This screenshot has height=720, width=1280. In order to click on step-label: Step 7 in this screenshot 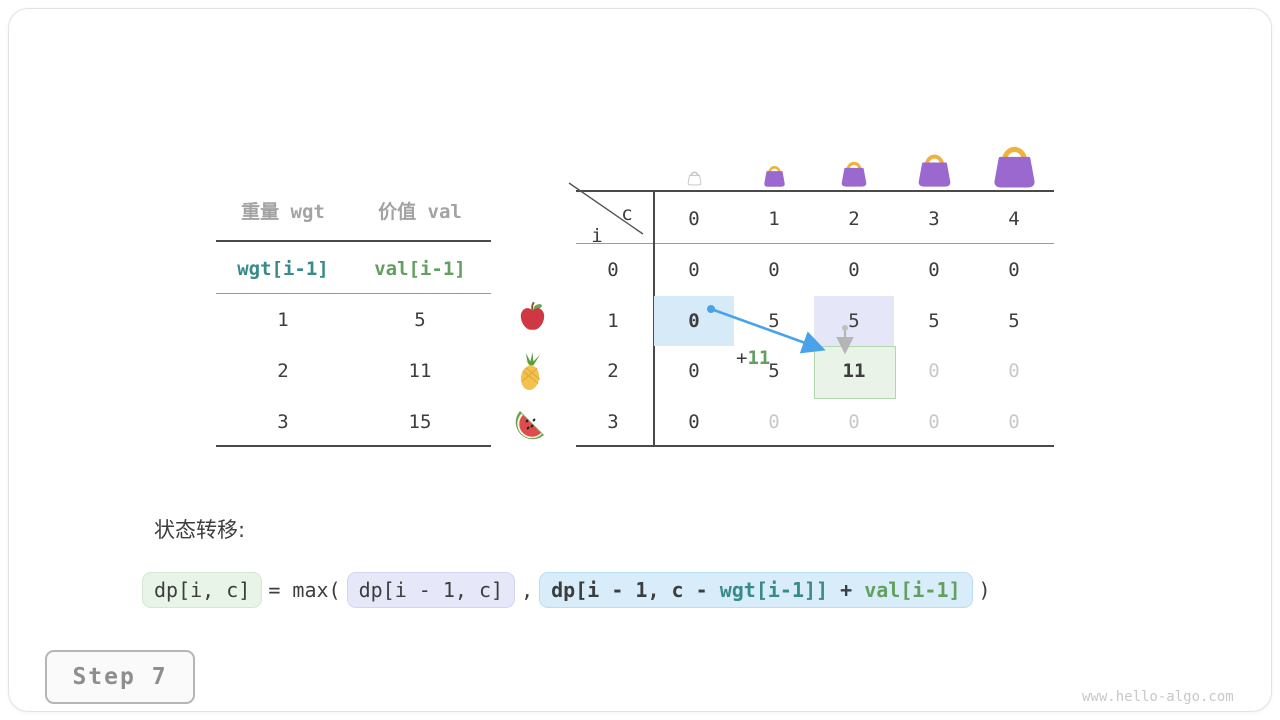, I will do `click(120, 677)`.